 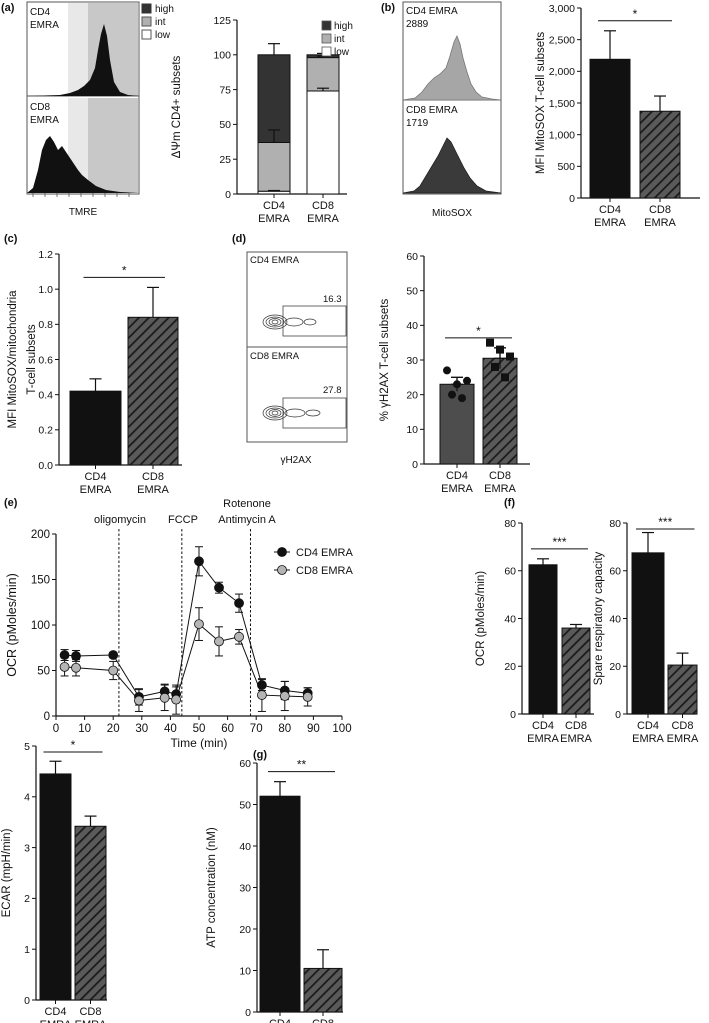 What do you see at coordinates (153, 477) in the screenshot?
I see `c_mitosox_mito-category-label: CD8` at bounding box center [153, 477].